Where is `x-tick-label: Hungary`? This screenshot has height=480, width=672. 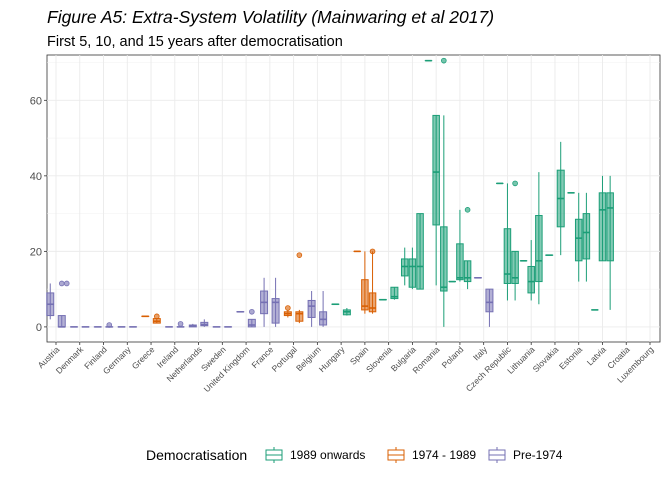
x-tick-label: Hungary is located at coordinates (332, 359).